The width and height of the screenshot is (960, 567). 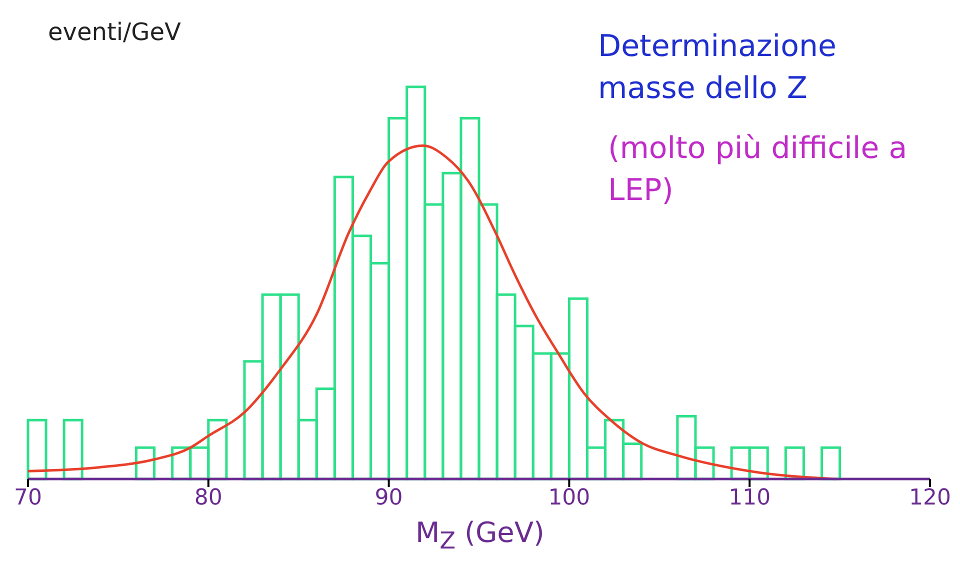 I want to click on x-tick-label: 110, so click(x=749, y=498).